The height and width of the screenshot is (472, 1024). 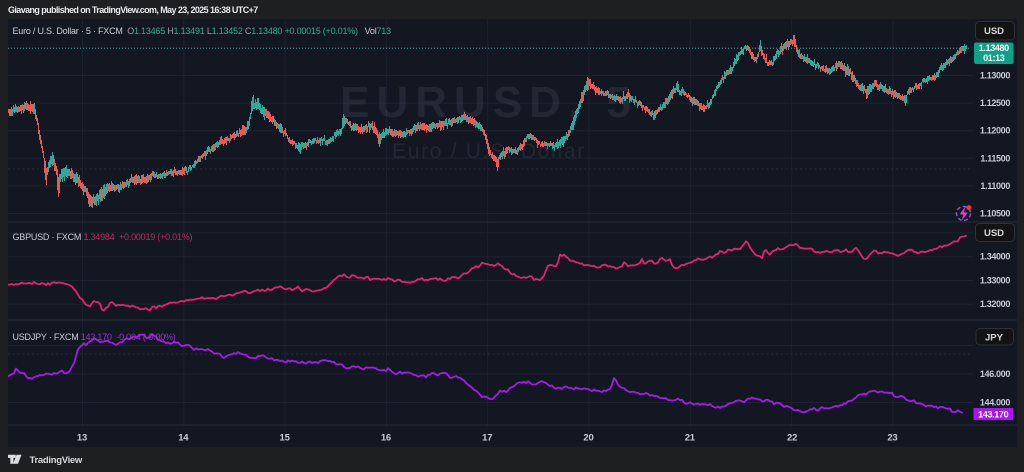 What do you see at coordinates (994, 338) in the screenshot?
I see `svg-text: JPY` at bounding box center [994, 338].